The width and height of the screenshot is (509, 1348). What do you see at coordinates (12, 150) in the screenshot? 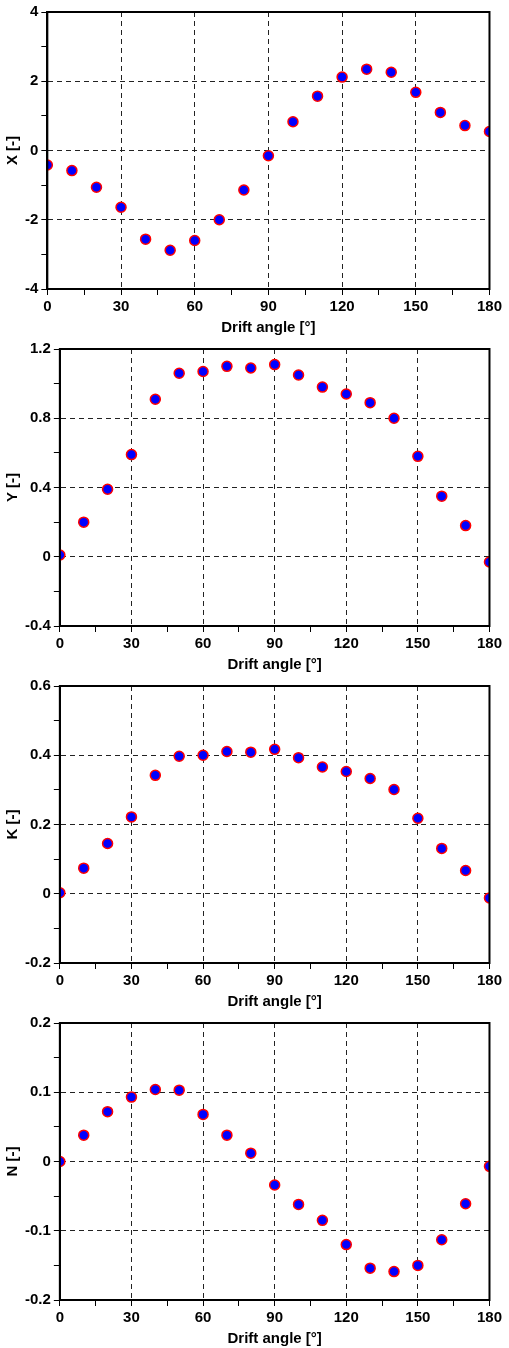
I see `y-axis-title: X [-]` at bounding box center [12, 150].